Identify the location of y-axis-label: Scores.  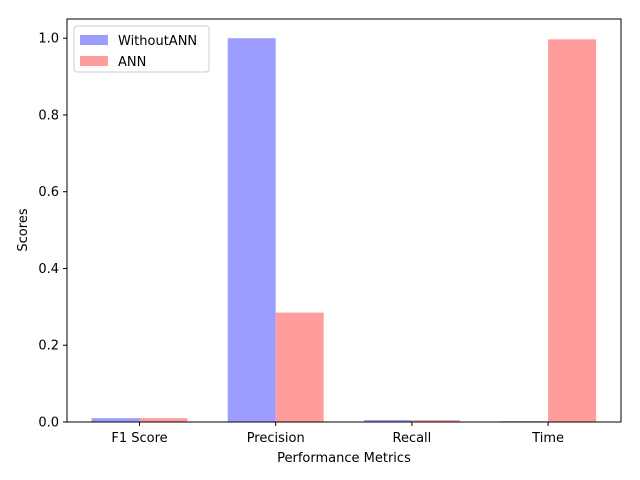
(23, 229).